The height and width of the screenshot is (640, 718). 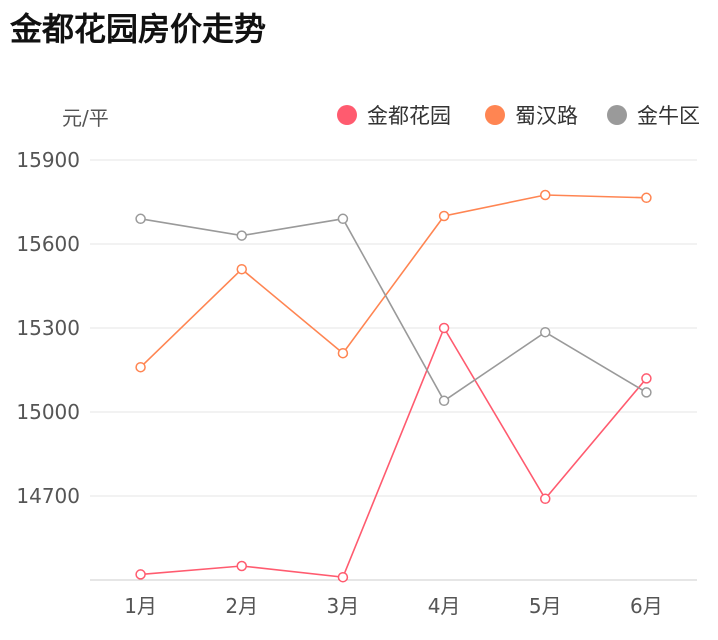 What do you see at coordinates (48, 328) in the screenshot?
I see `y-tick-label: 15300` at bounding box center [48, 328].